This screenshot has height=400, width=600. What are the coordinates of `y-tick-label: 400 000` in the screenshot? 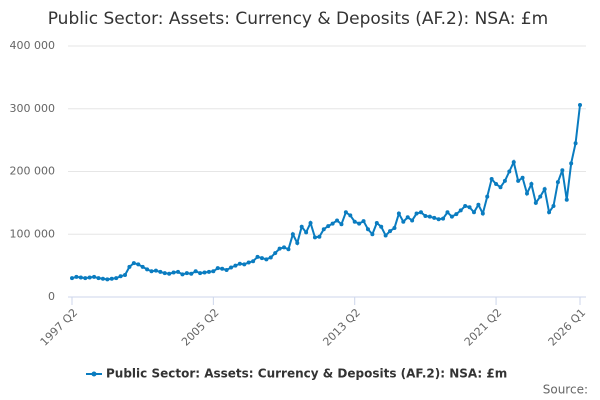 It's located at (33, 45).